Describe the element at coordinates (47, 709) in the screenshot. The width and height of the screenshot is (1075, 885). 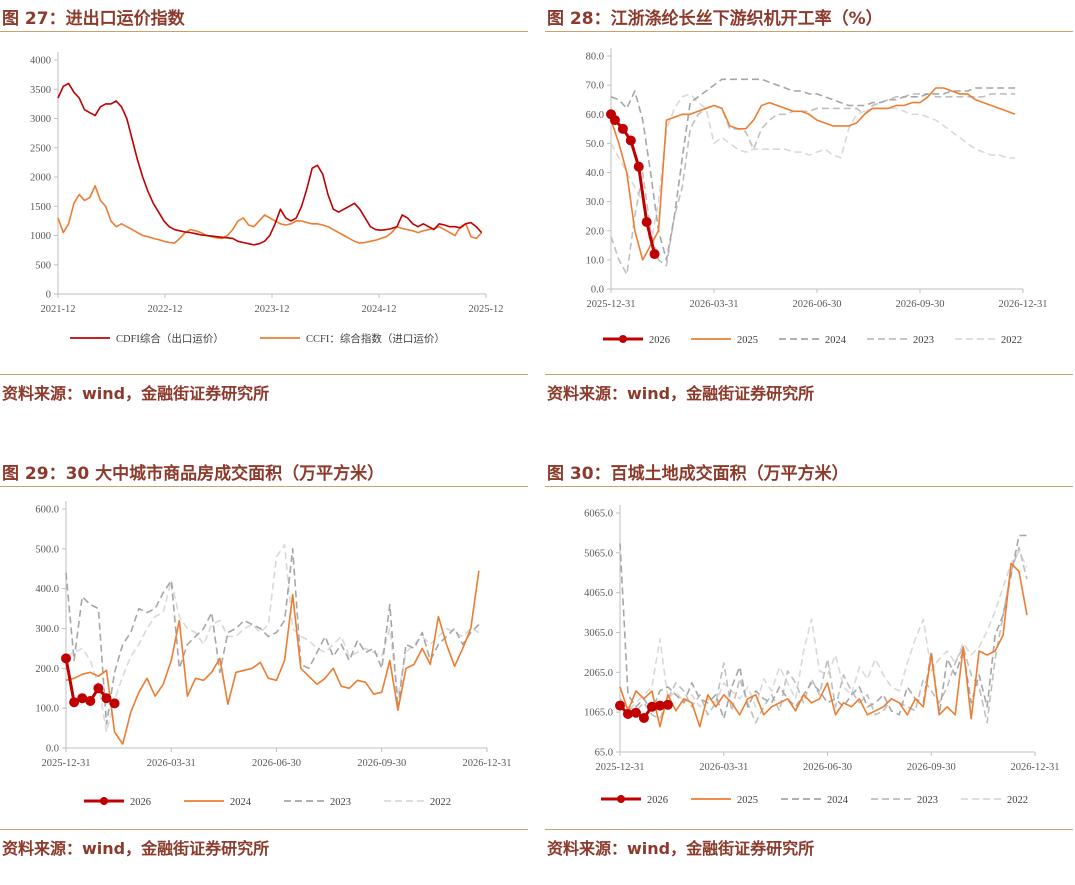
I see `y-tick-label: 100.0` at that location.